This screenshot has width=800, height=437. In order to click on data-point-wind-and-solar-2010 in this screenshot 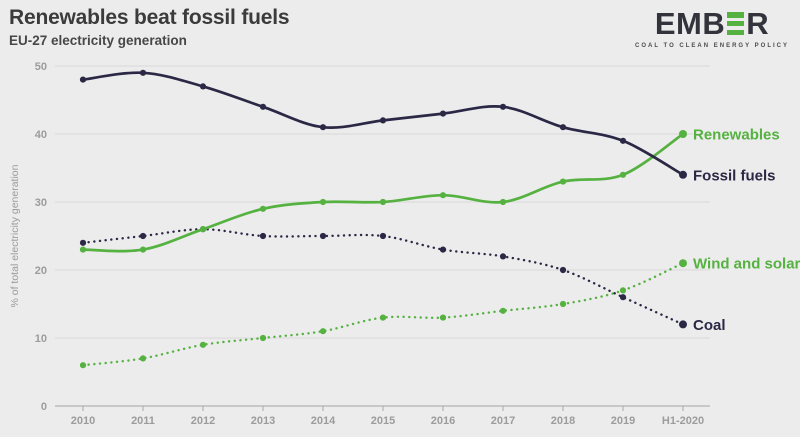, I will do `click(83, 365)`.